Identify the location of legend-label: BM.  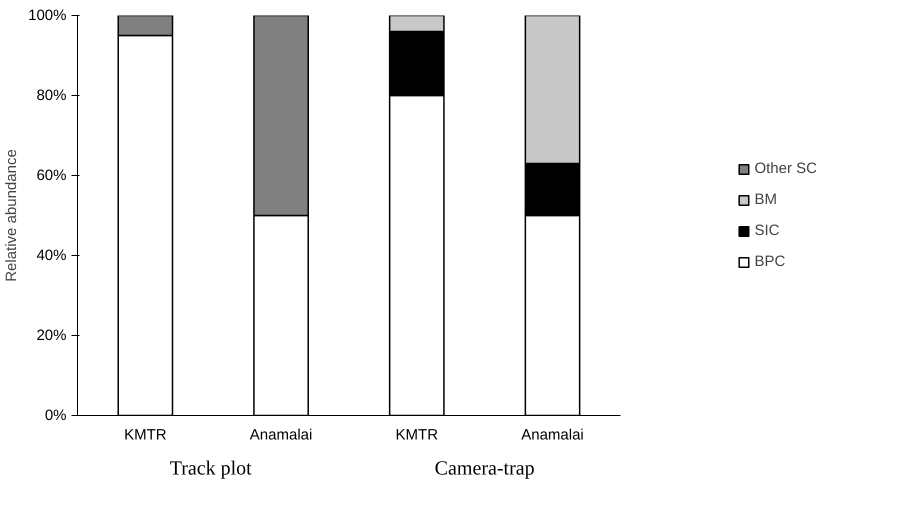
(765, 199).